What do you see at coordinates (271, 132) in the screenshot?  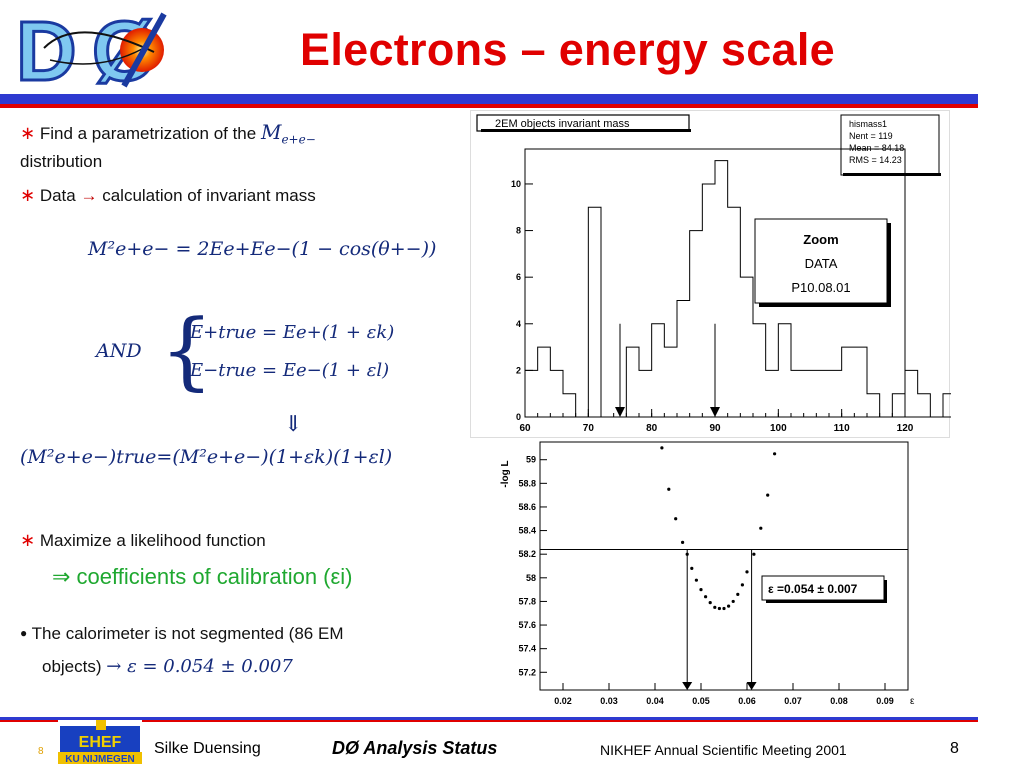 I see `mass-symbol: M` at bounding box center [271, 132].